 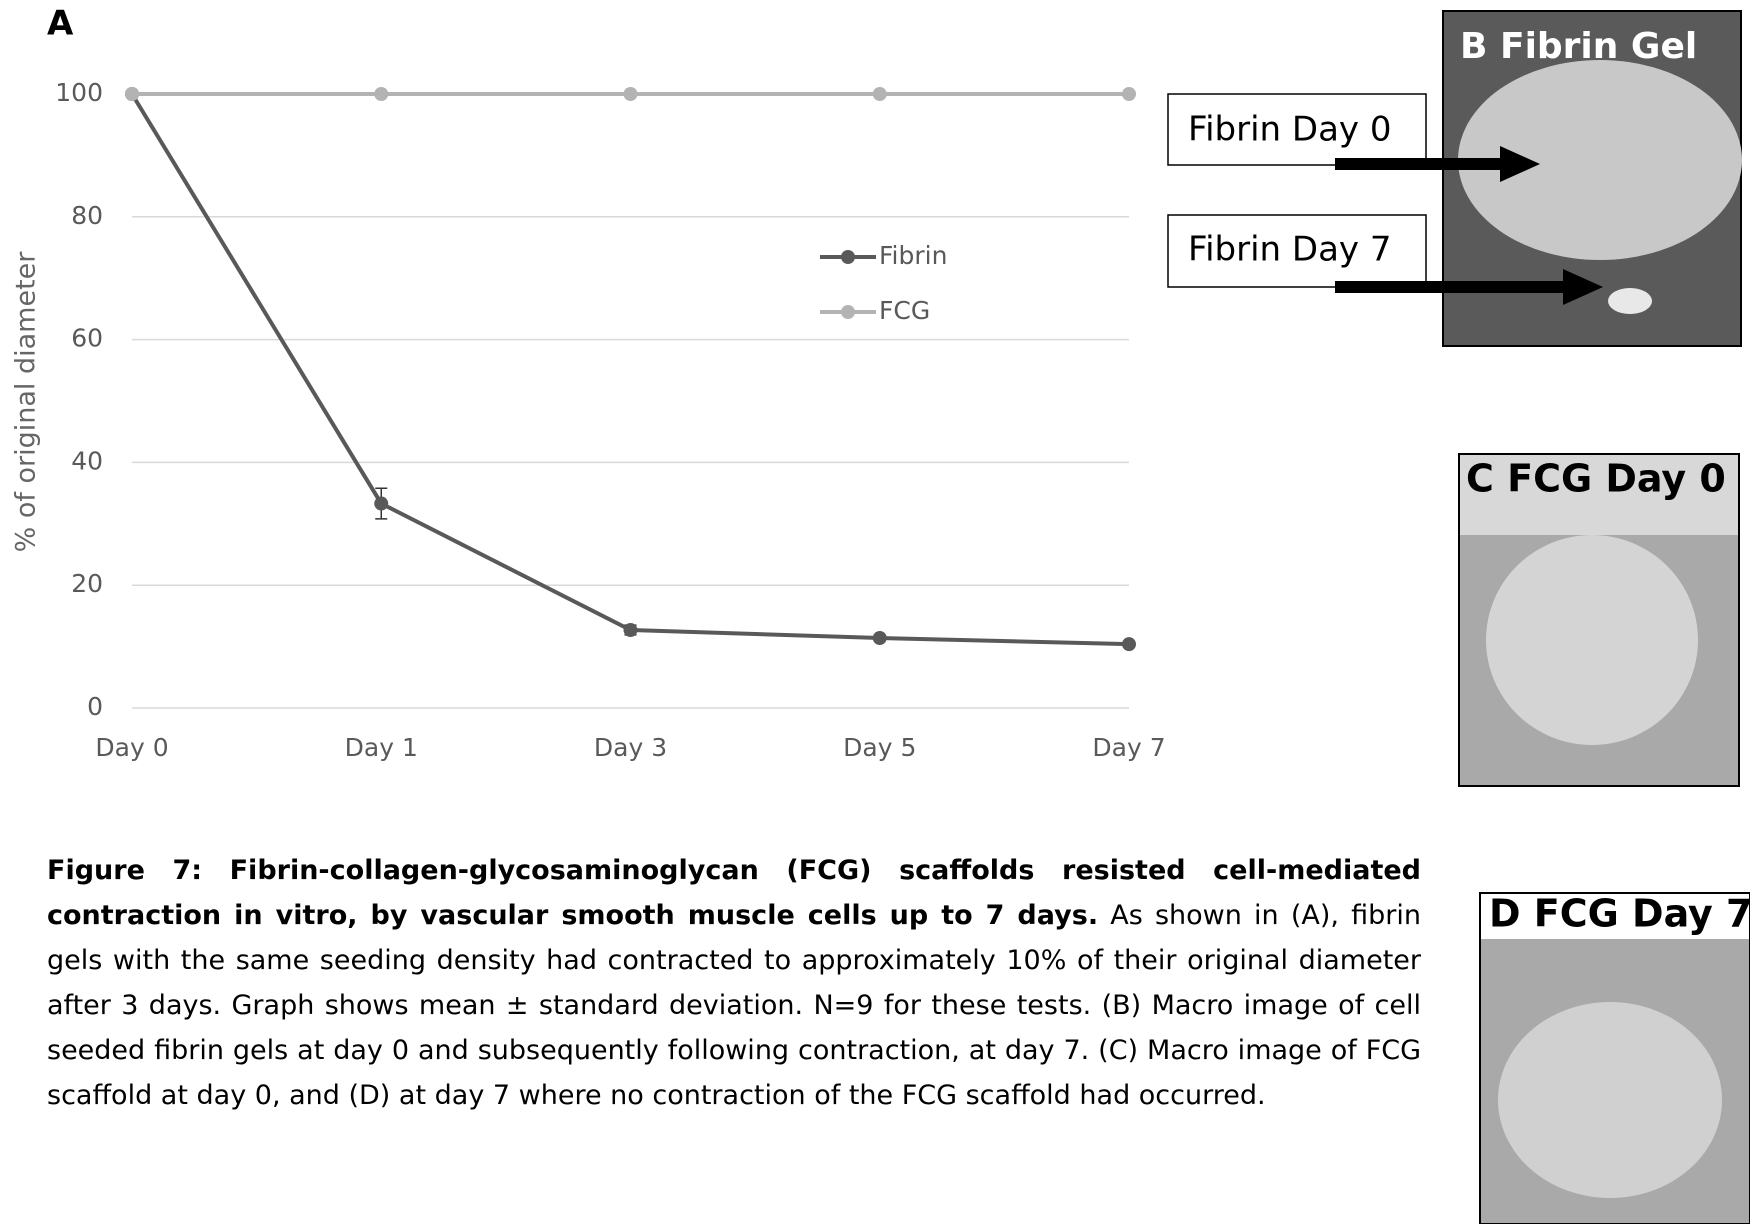 I want to click on panel-label: A, so click(x=60, y=24).